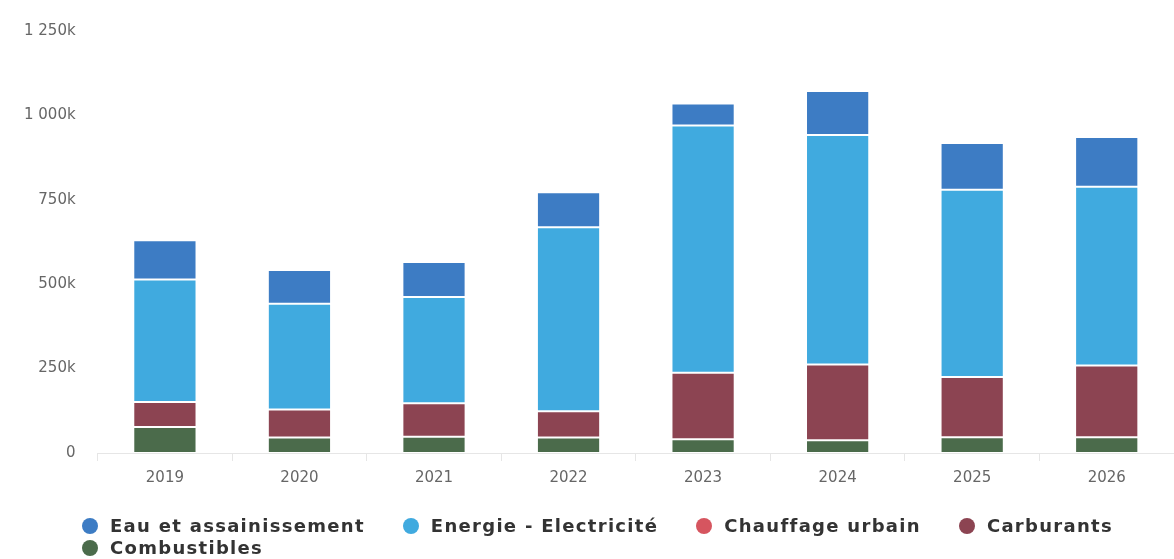 The width and height of the screenshot is (1174, 559). Describe the element at coordinates (237, 525) in the screenshot. I see `legend-label: Eau et assainissement` at that location.